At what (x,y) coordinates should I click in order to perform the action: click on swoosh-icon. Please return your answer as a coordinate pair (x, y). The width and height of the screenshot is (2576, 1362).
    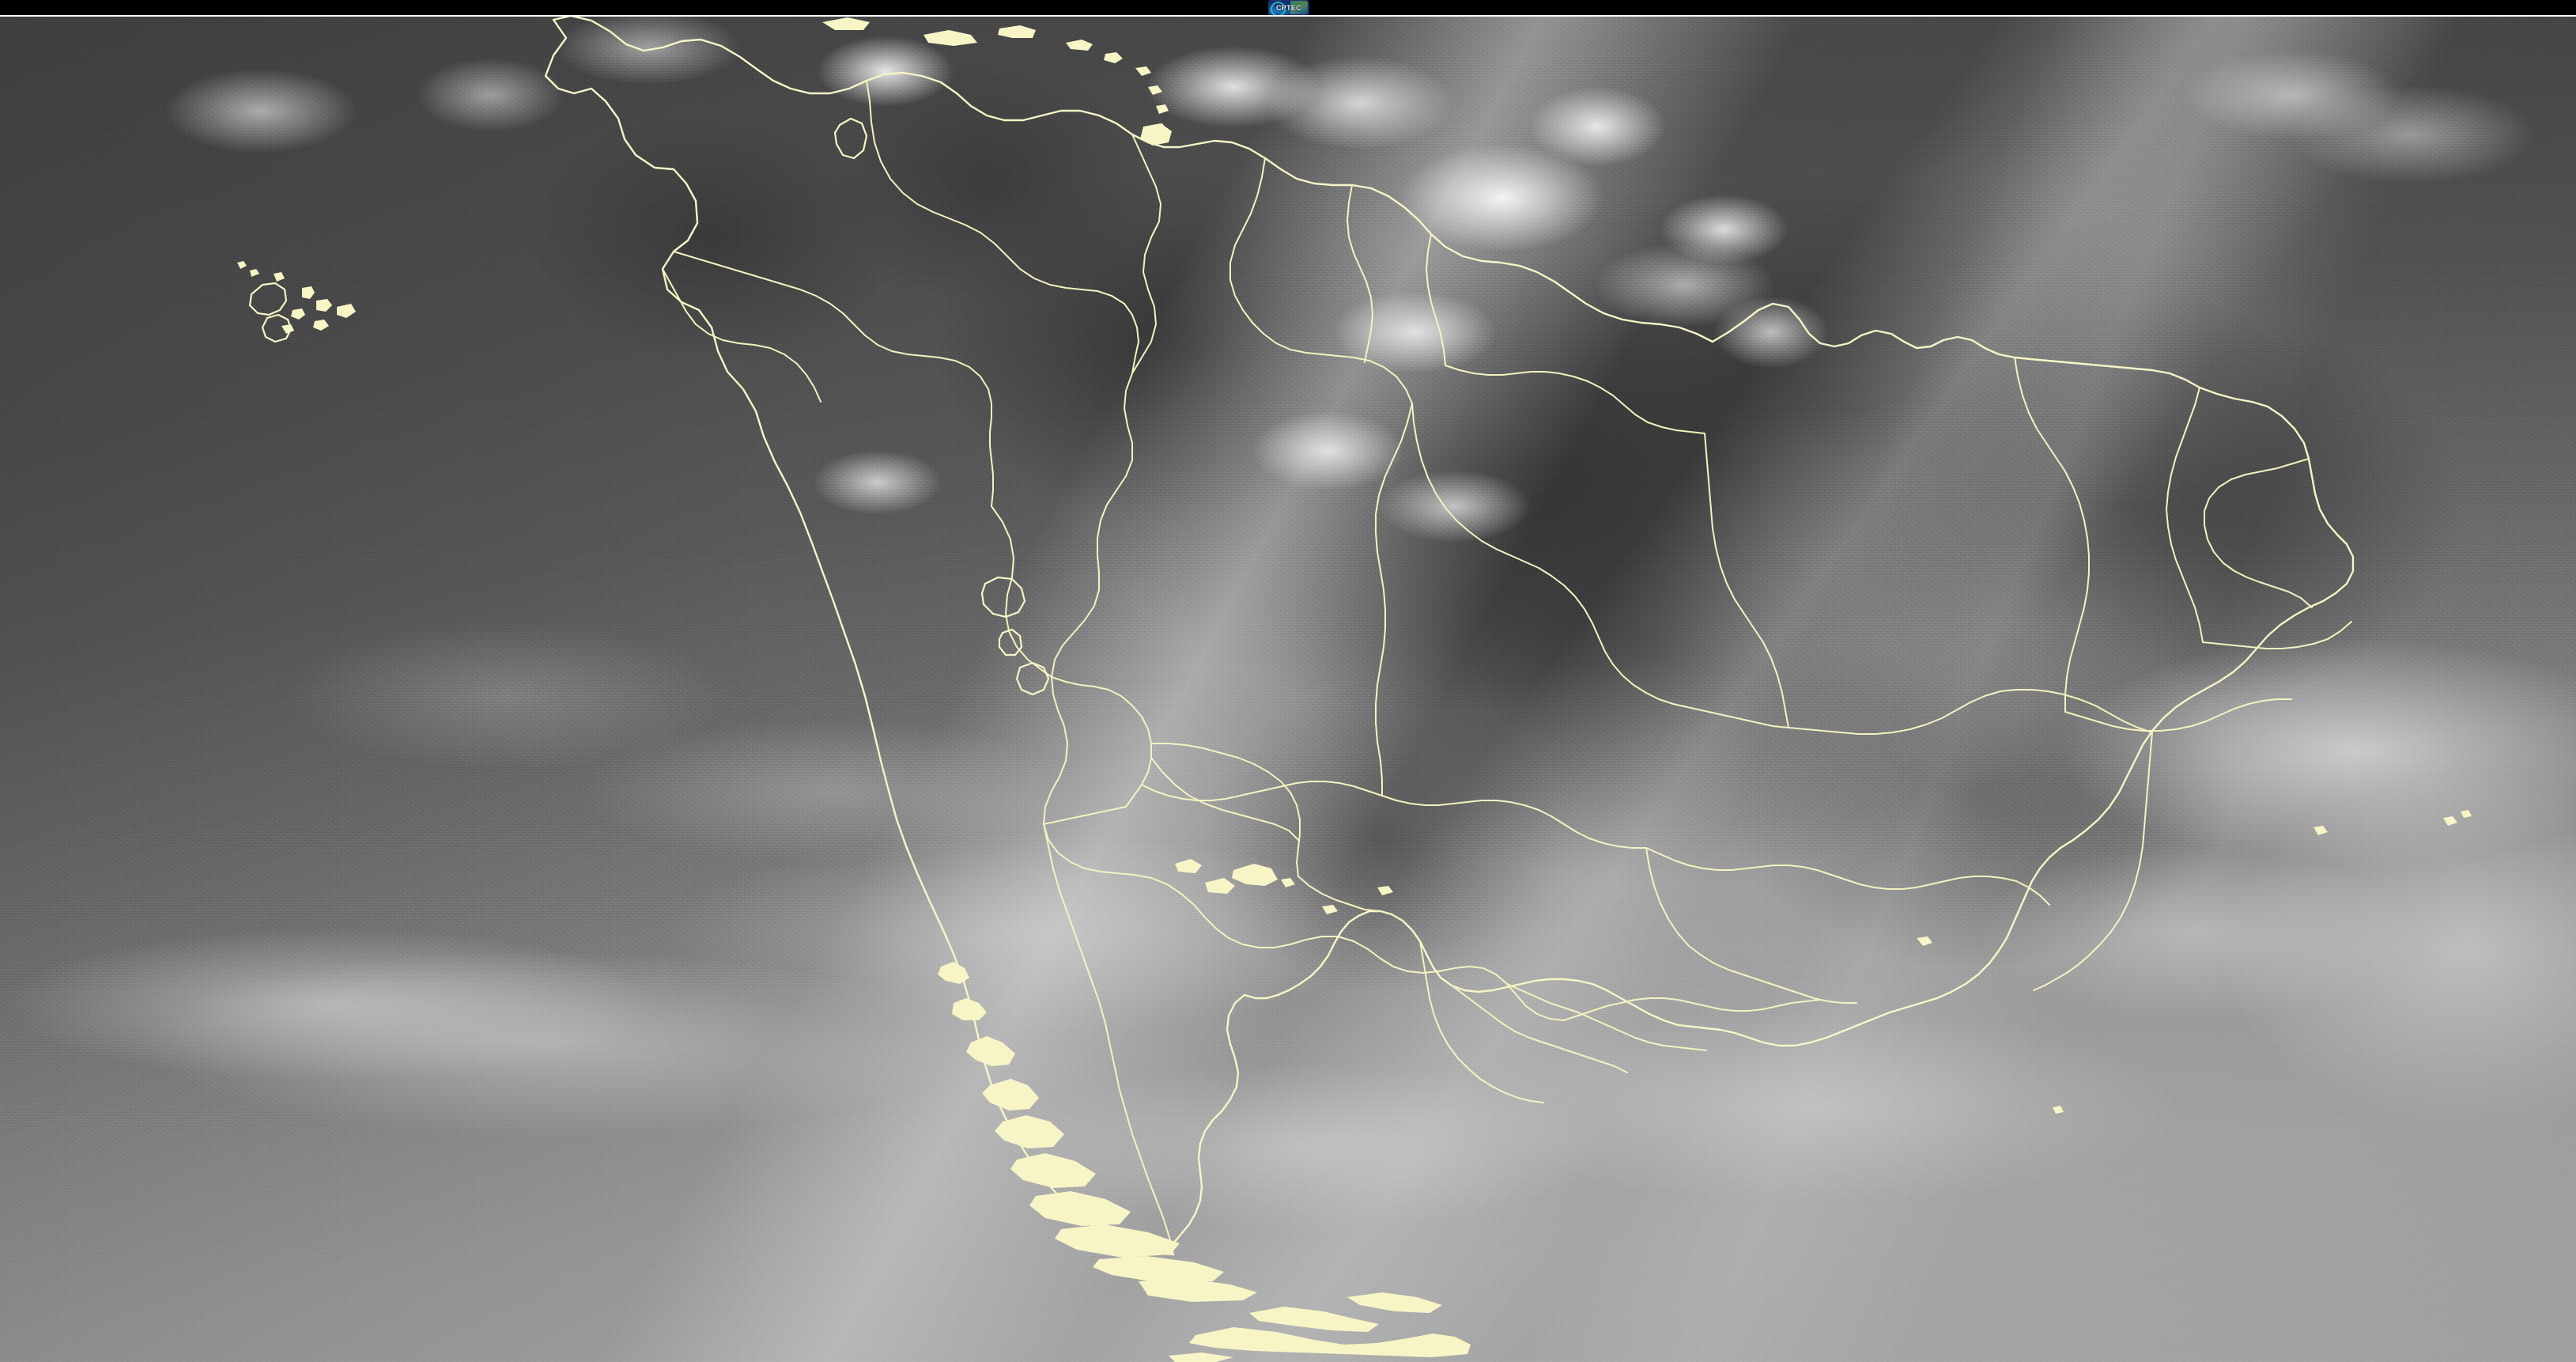
    Looking at the image, I should click on (1299, 8).